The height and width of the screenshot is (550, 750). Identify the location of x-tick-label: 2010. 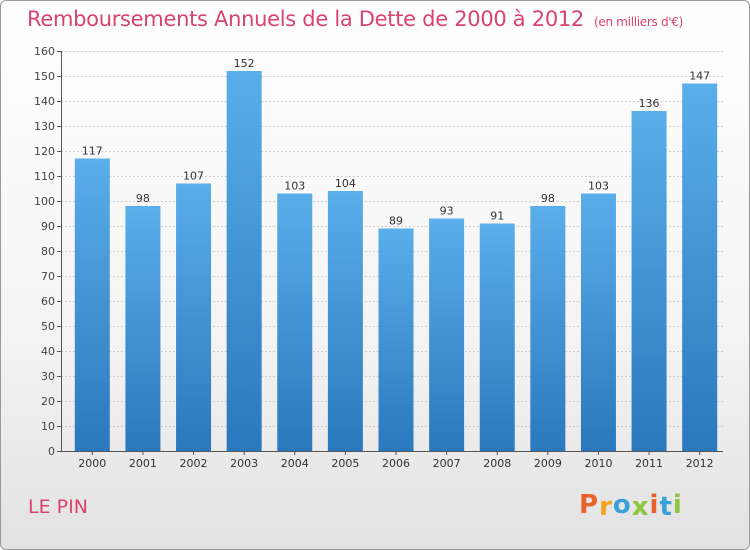
(598, 463).